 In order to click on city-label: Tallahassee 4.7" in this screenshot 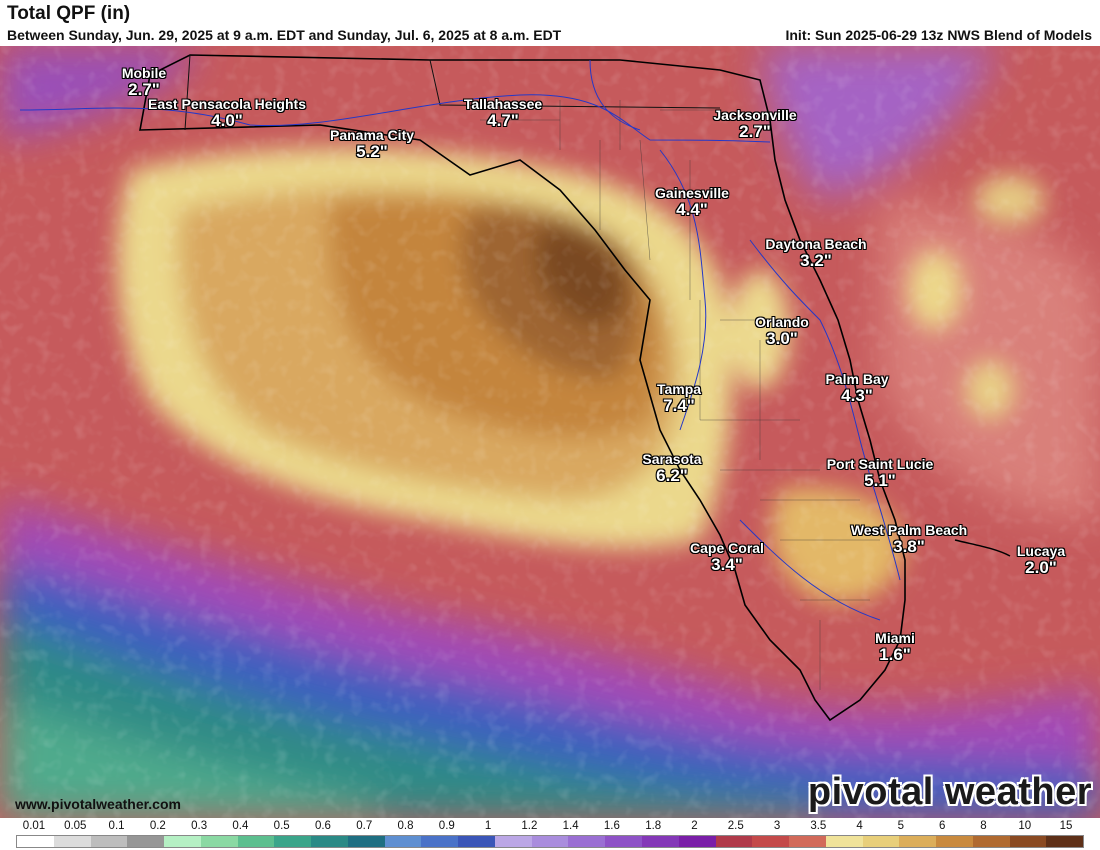, I will do `click(503, 113)`.